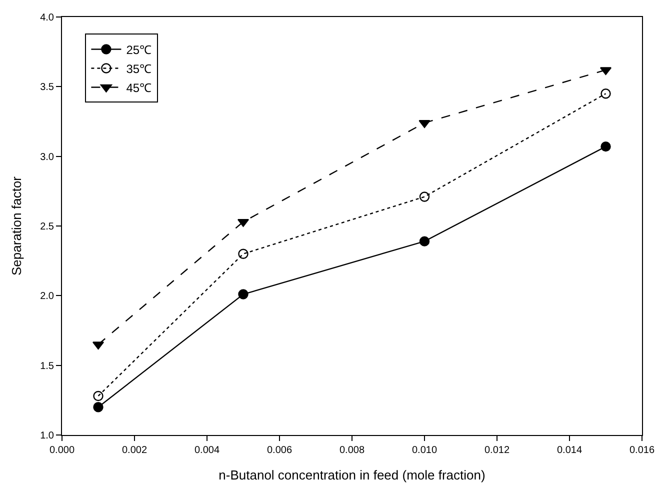  I want to click on x-tick-label: 0.014, so click(569, 450).